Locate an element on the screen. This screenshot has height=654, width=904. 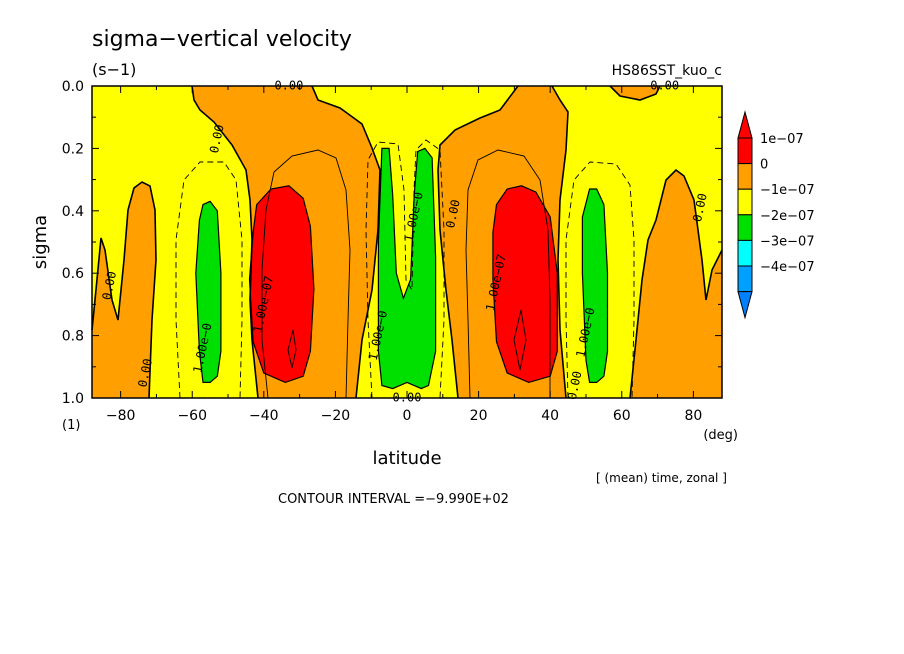
contour-red-inner-north is located at coordinates (520, 340).